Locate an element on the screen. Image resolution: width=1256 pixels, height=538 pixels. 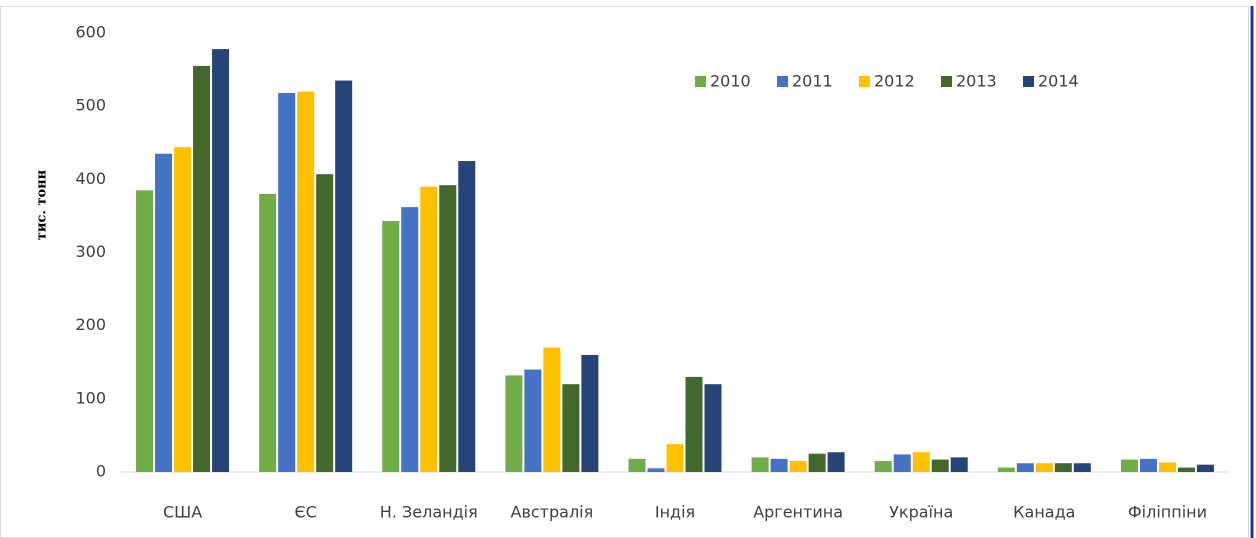
legend-label: 2011 is located at coordinates (812, 81).